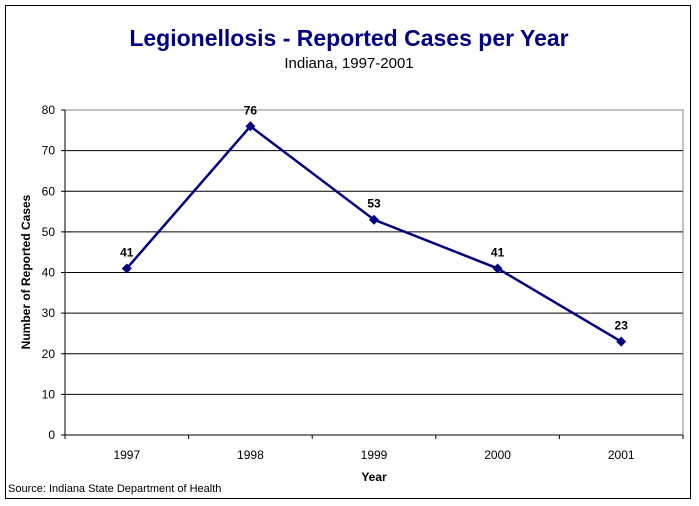  Describe the element at coordinates (374, 204) in the screenshot. I see `data-label: 53` at that location.